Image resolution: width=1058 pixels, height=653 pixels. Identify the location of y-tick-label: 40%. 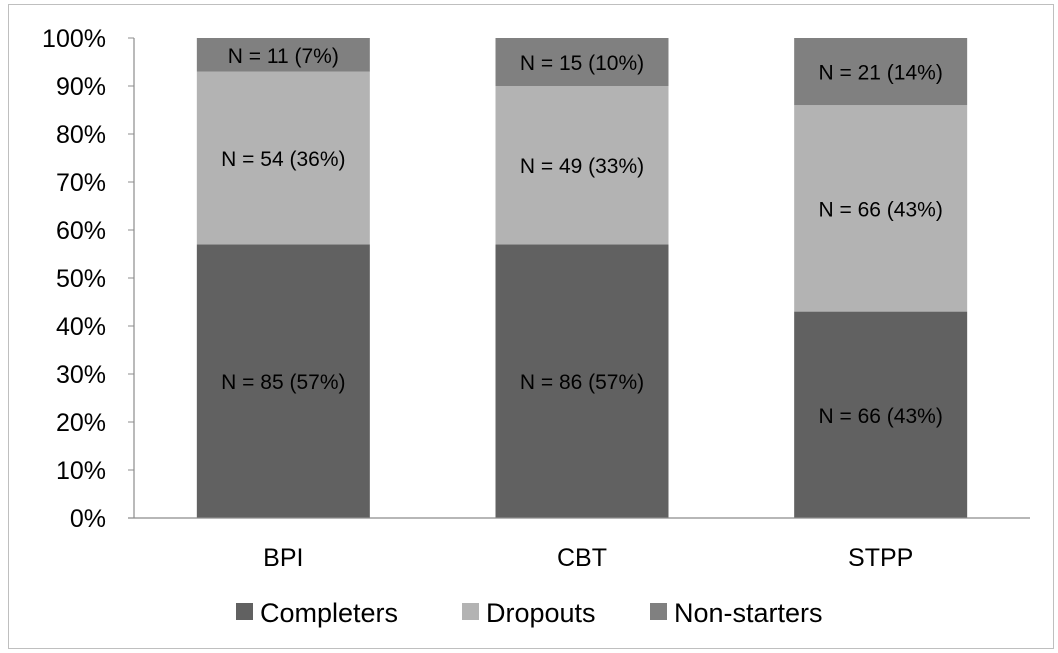
(81, 327).